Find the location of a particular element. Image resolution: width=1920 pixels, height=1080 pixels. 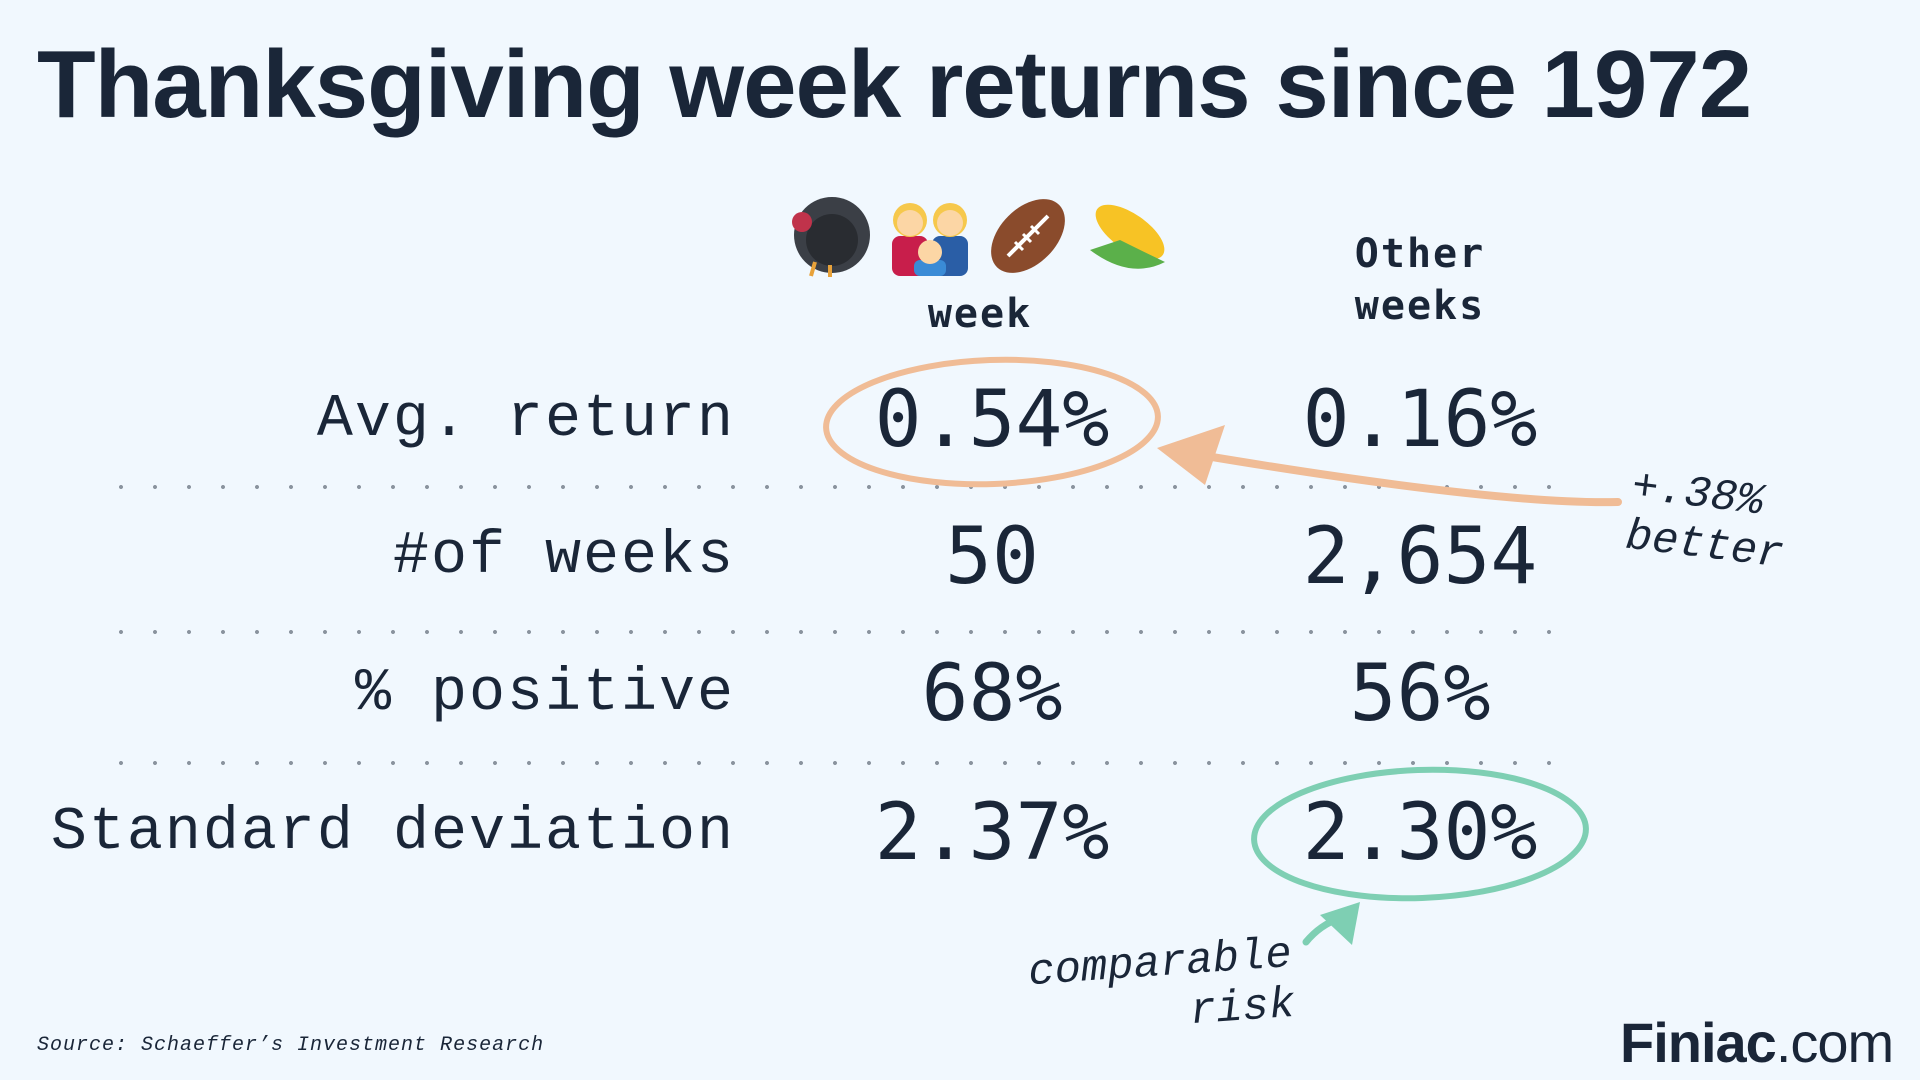

thanksgiving-week-header: week is located at coordinates (980, 314).